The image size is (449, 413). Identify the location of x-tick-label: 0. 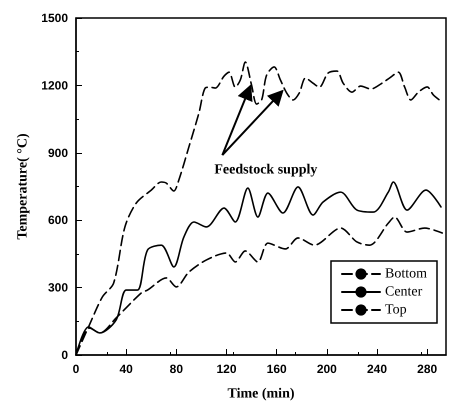
(76, 369).